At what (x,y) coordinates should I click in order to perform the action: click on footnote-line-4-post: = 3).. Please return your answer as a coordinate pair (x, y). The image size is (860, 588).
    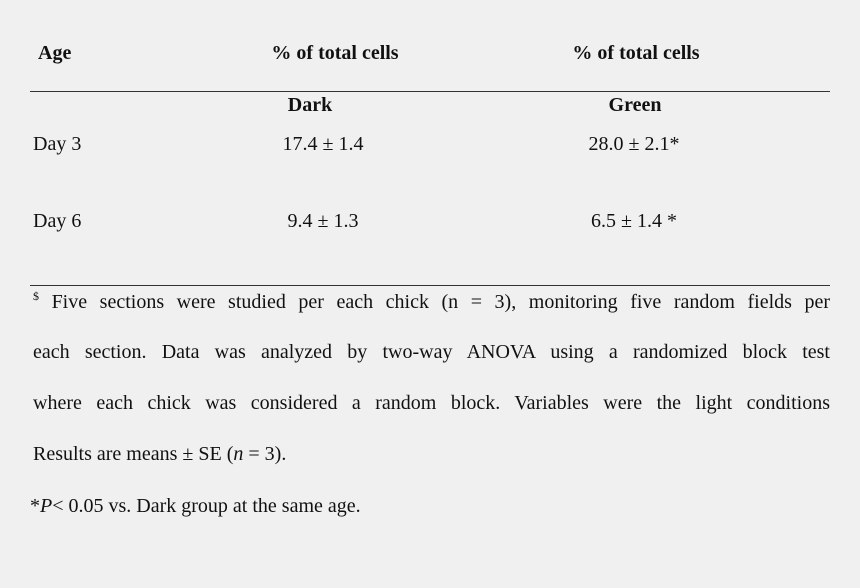
    Looking at the image, I should click on (265, 454).